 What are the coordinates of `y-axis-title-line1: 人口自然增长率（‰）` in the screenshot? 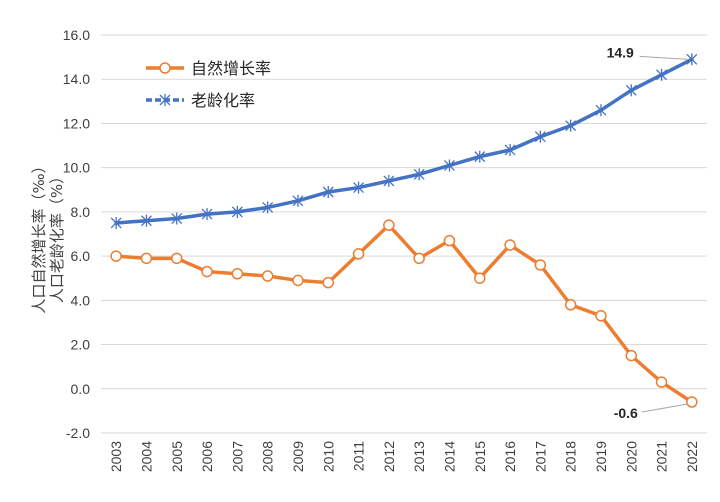 It's located at (39, 235).